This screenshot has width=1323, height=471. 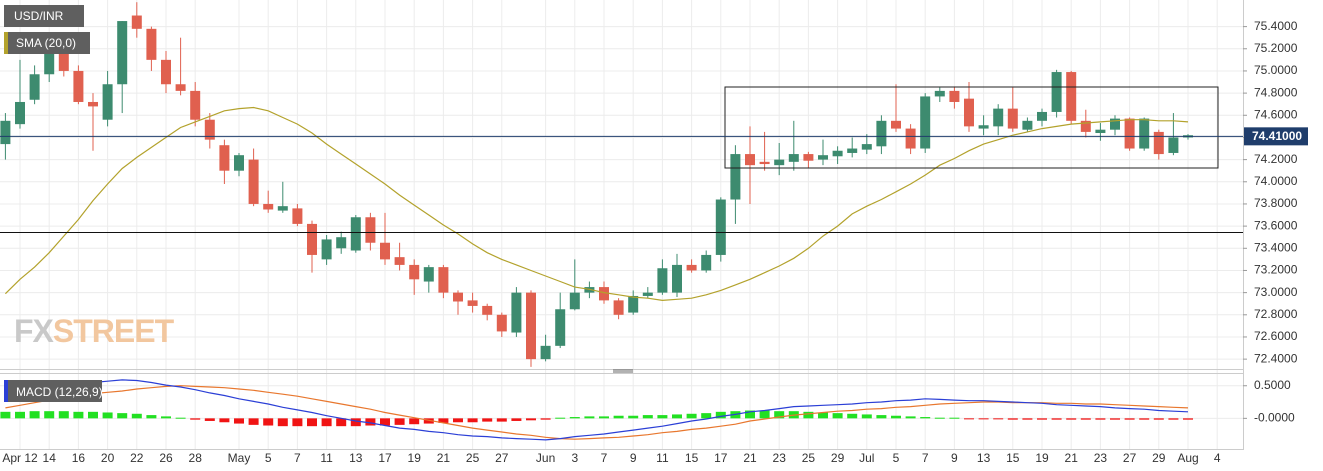 What do you see at coordinates (1072, 458) in the screenshot?
I see `x-tick-label: 21` at bounding box center [1072, 458].